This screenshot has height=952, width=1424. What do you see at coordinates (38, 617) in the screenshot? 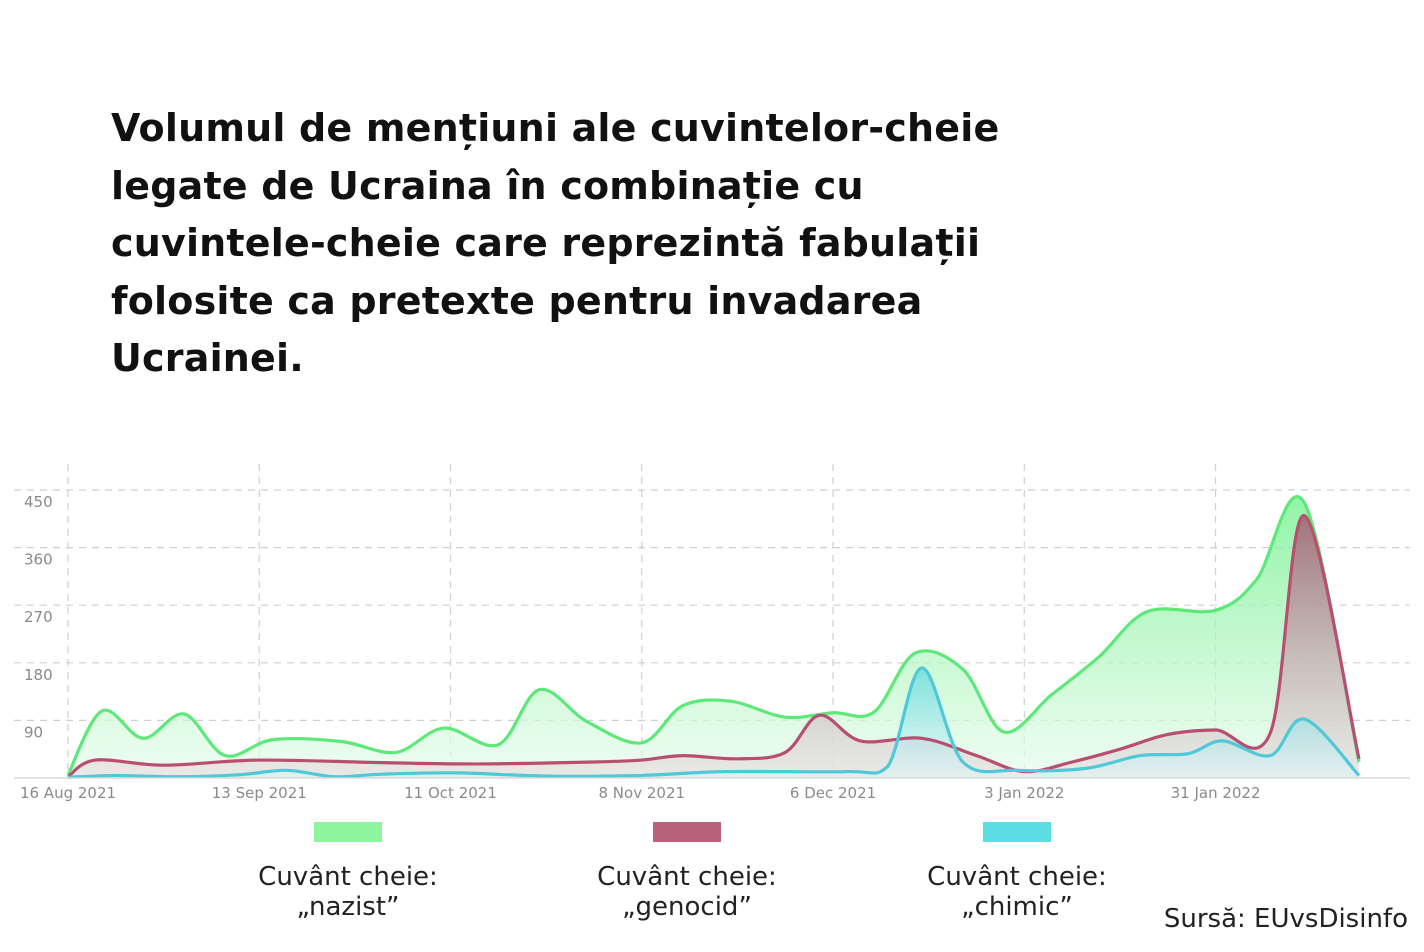
I see `y-tick-label: 270` at bounding box center [38, 617].